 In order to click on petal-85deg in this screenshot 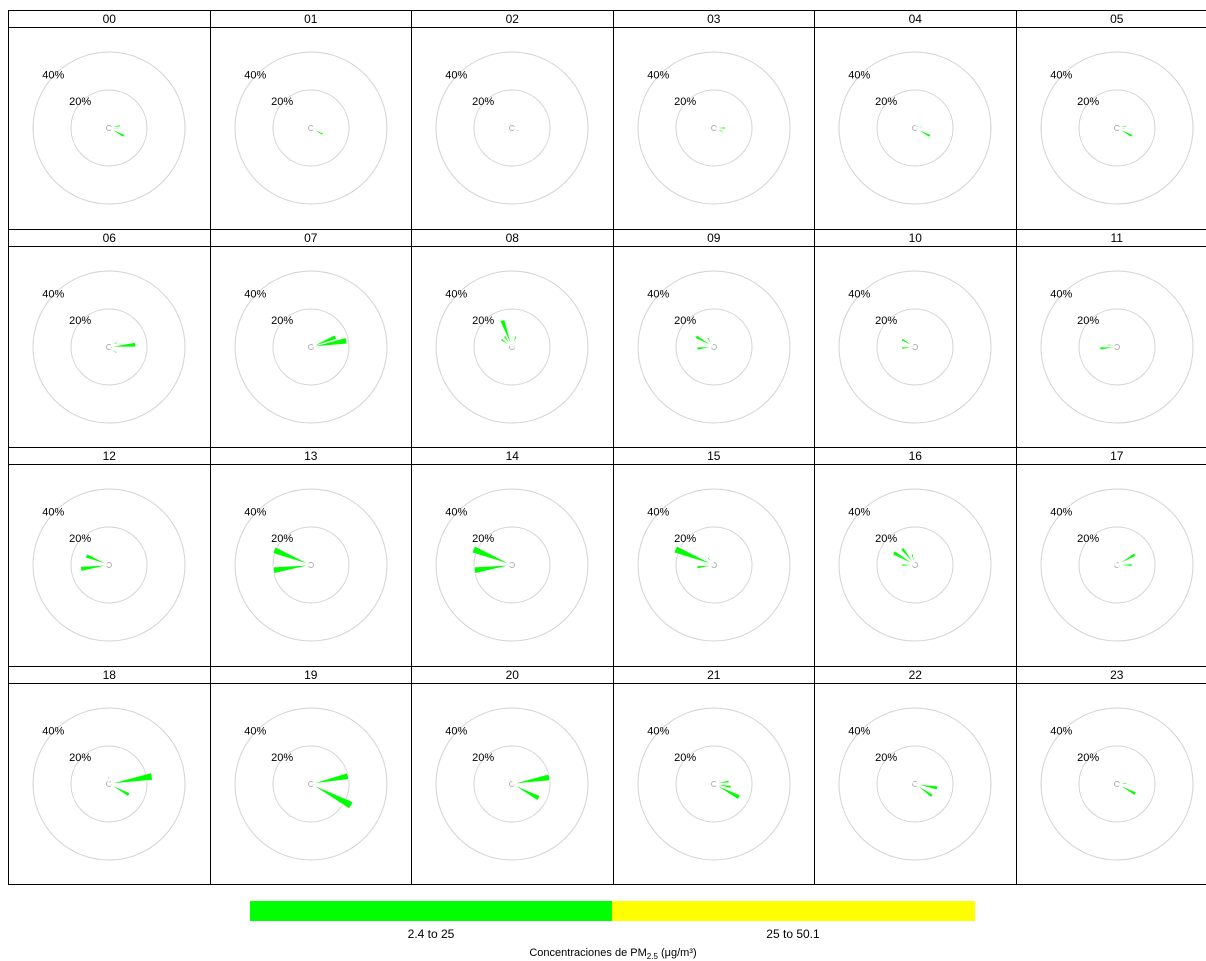, I will do `click(1122, 783)`.